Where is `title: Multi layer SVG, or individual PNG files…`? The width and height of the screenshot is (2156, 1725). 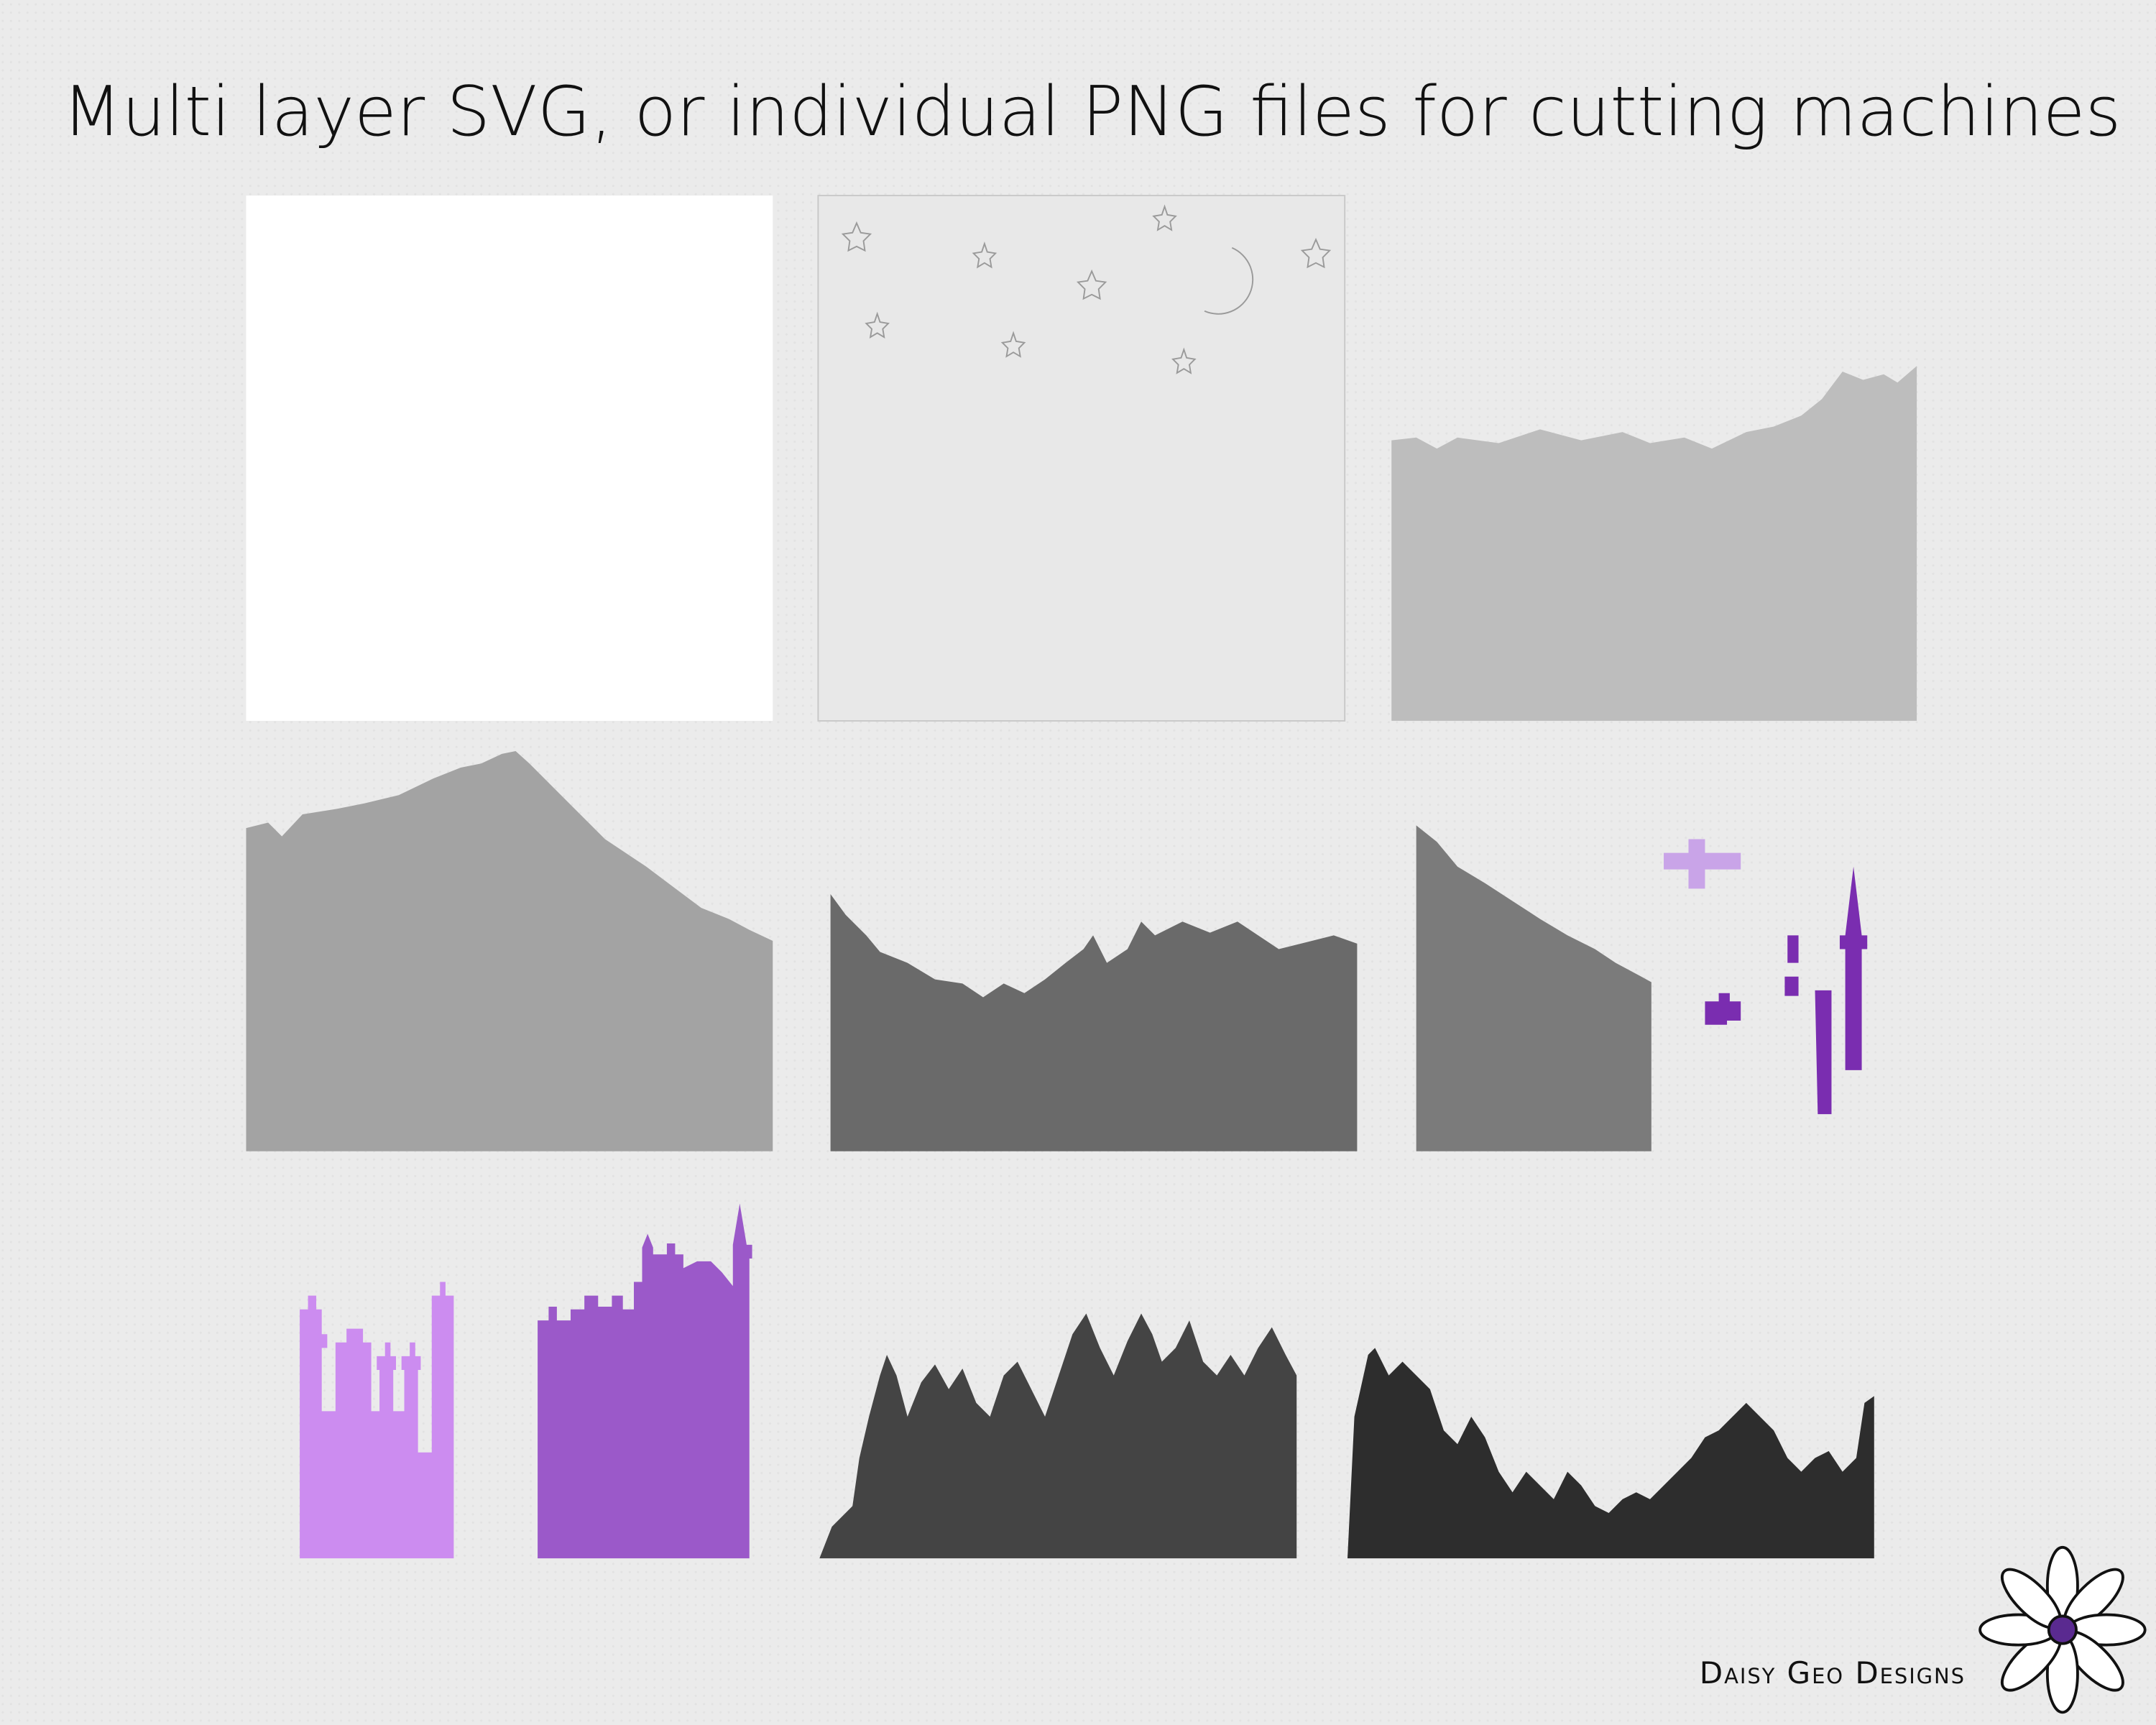 title: Multi layer SVG, or individual PNG files… is located at coordinates (1092, 111).